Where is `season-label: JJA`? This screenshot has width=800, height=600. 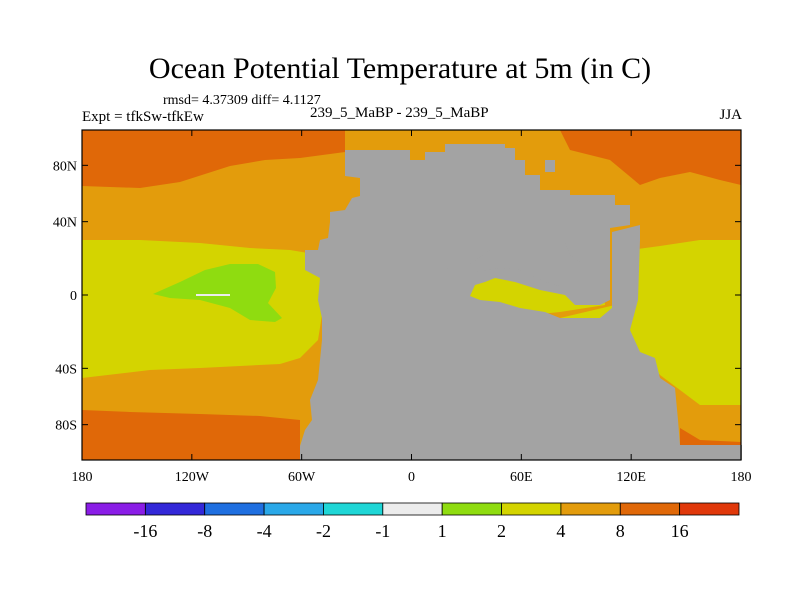 season-label: JJA is located at coordinates (730, 115).